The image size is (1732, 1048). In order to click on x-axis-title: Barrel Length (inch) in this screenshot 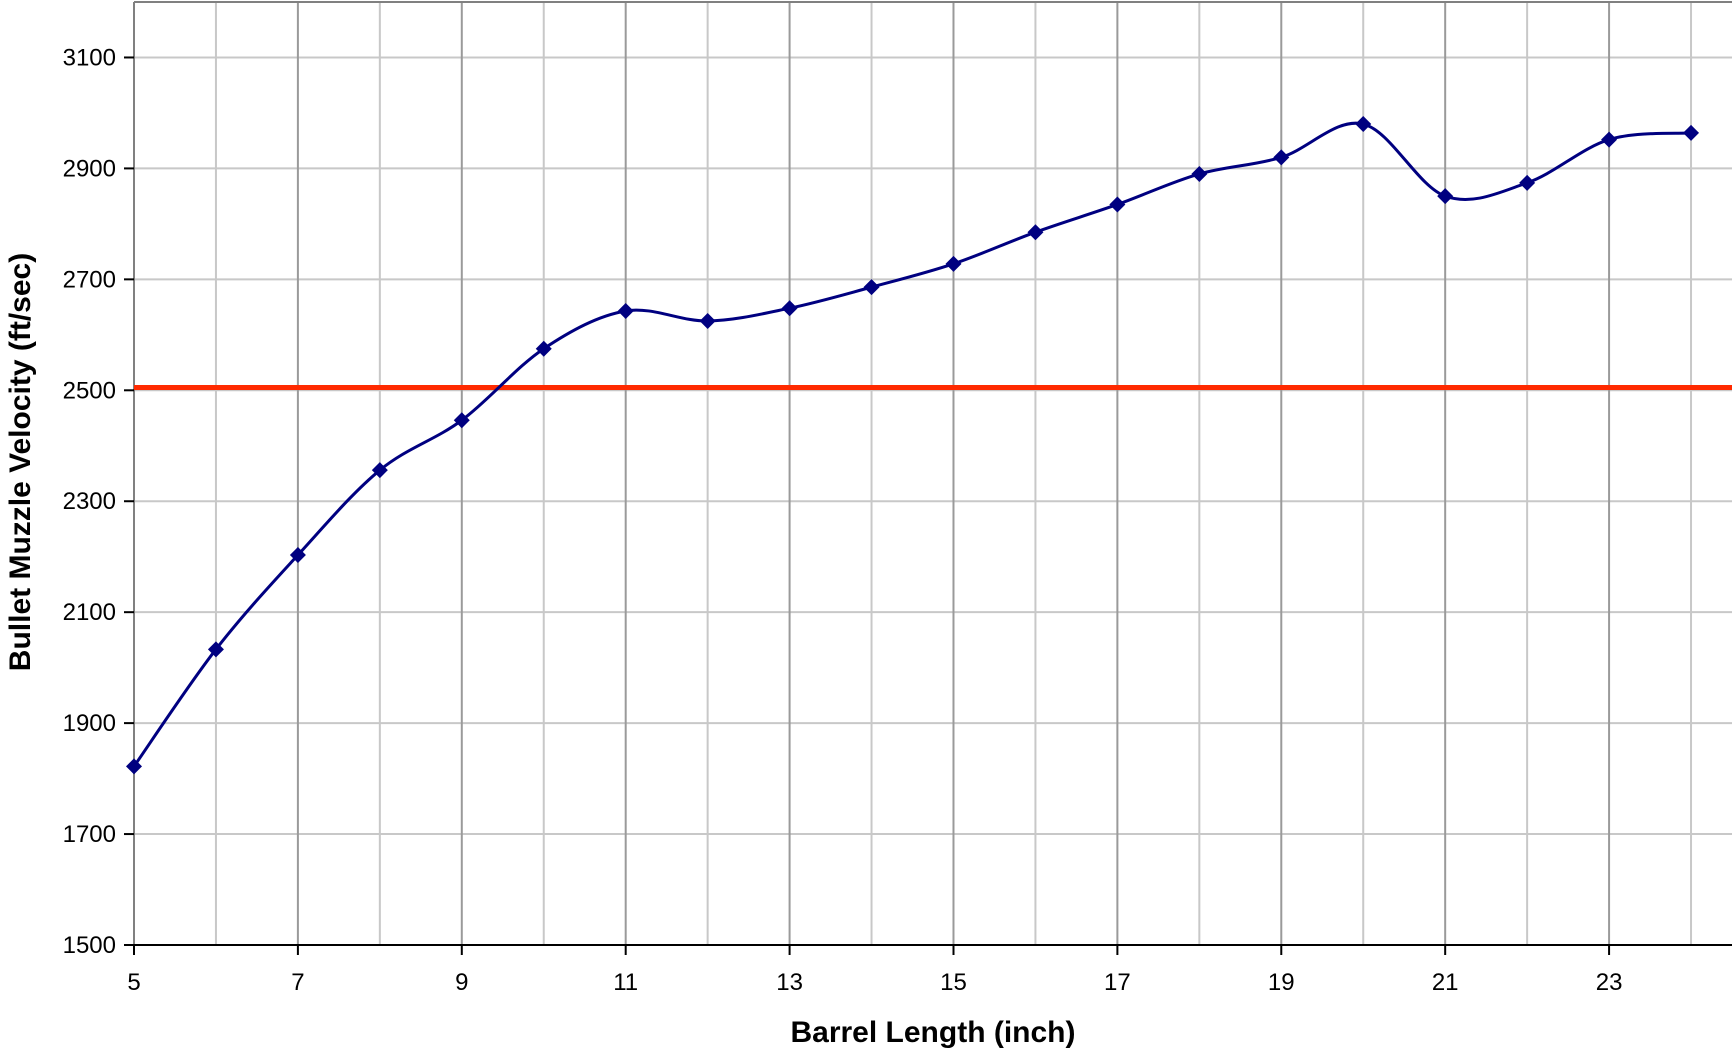, I will do `click(932, 1032)`.